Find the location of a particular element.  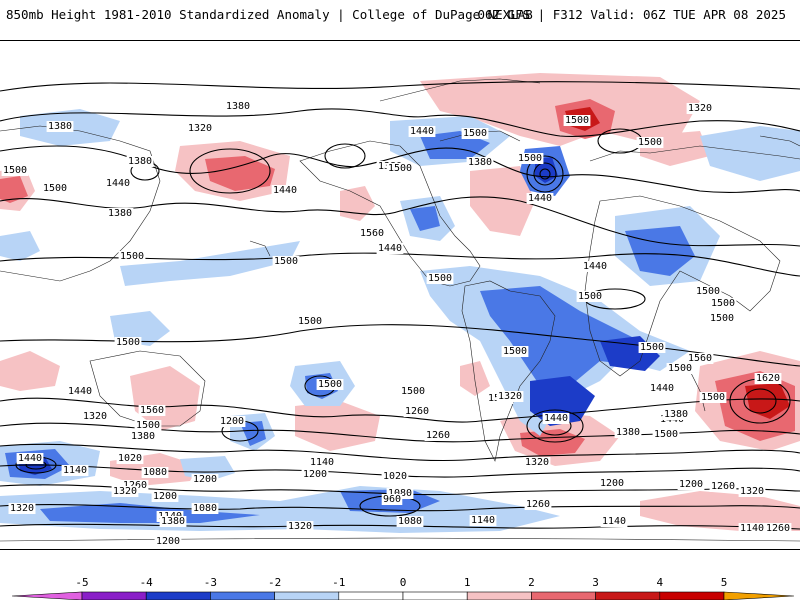

contour-label: 1080 is located at coordinates (410, 521).